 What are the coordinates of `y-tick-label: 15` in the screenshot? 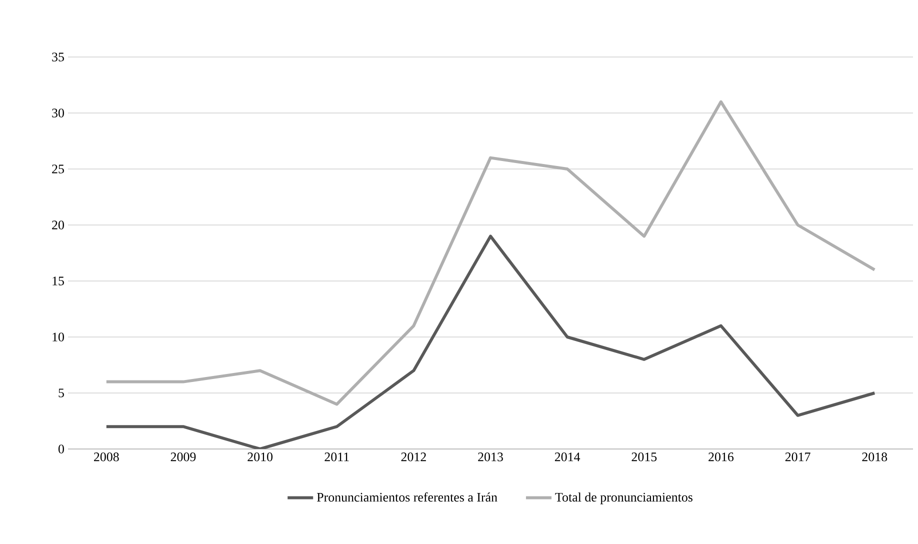 It's located at (58, 281).